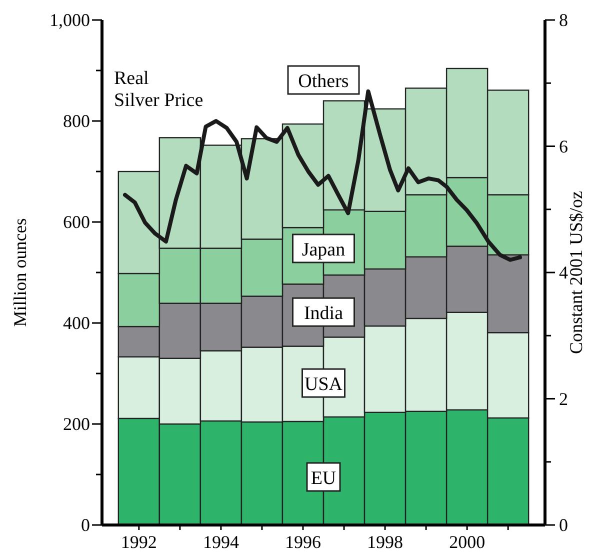  Describe the element at coordinates (70, 20) in the screenshot. I see `y-tick-label: 1,000` at that location.